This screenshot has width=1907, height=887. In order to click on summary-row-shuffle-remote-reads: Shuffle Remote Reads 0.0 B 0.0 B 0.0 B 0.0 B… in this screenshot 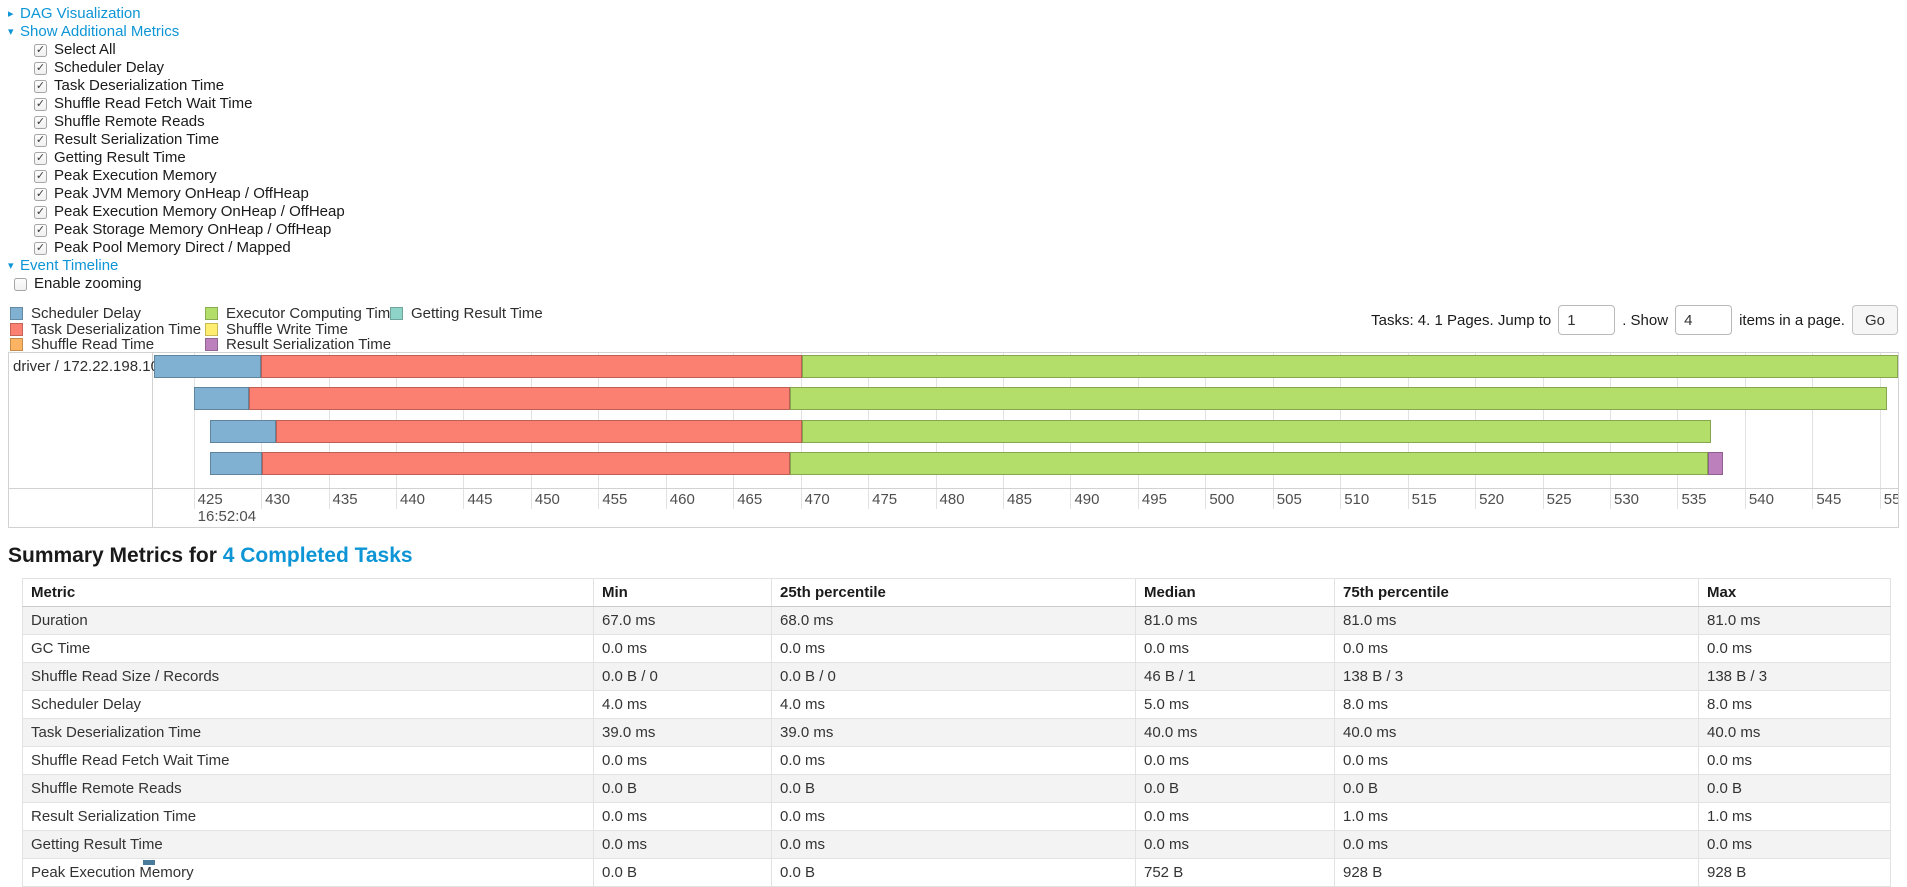, I will do `click(956, 788)`.